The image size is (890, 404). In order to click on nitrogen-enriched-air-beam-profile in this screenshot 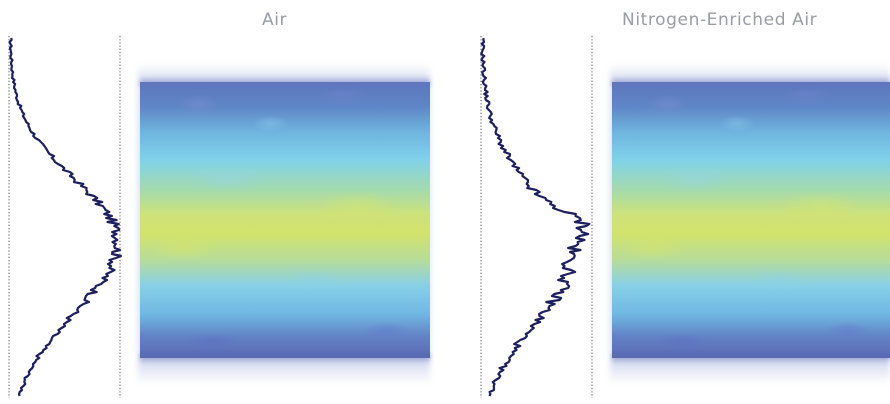, I will do `click(536, 217)`.